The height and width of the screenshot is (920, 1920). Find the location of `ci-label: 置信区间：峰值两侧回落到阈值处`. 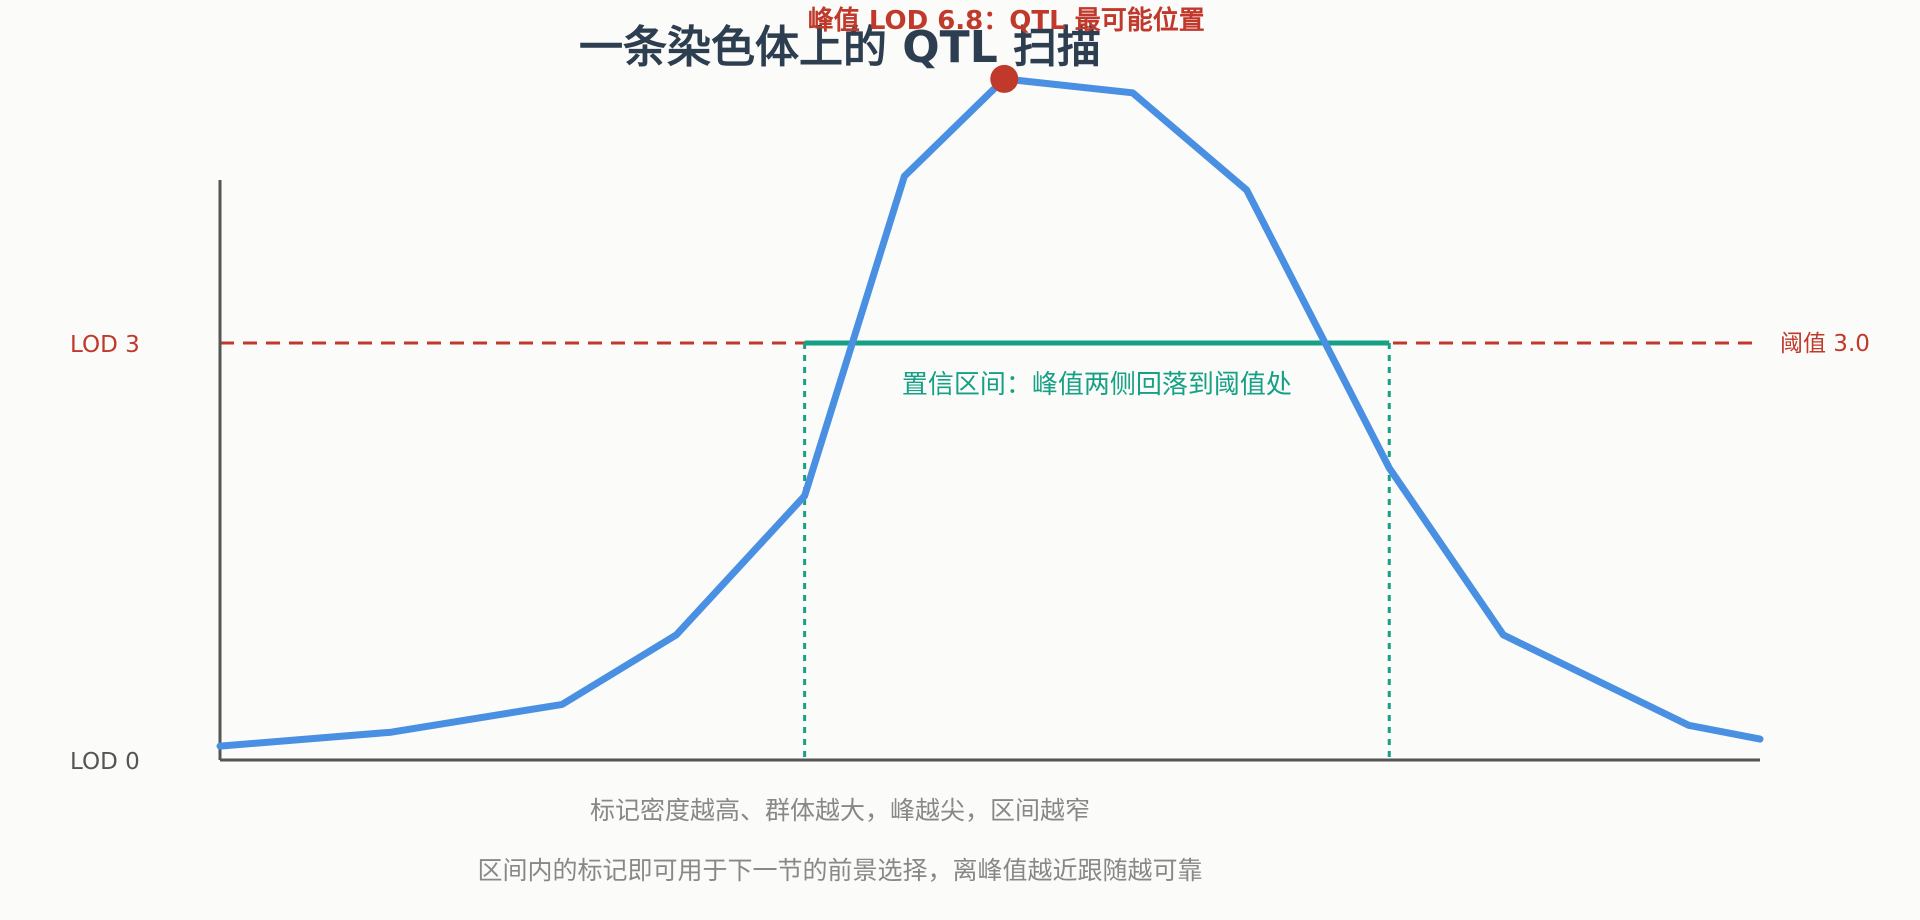

ci-label: 置信区间：峰值两侧回落到阈值处 is located at coordinates (1097, 385).